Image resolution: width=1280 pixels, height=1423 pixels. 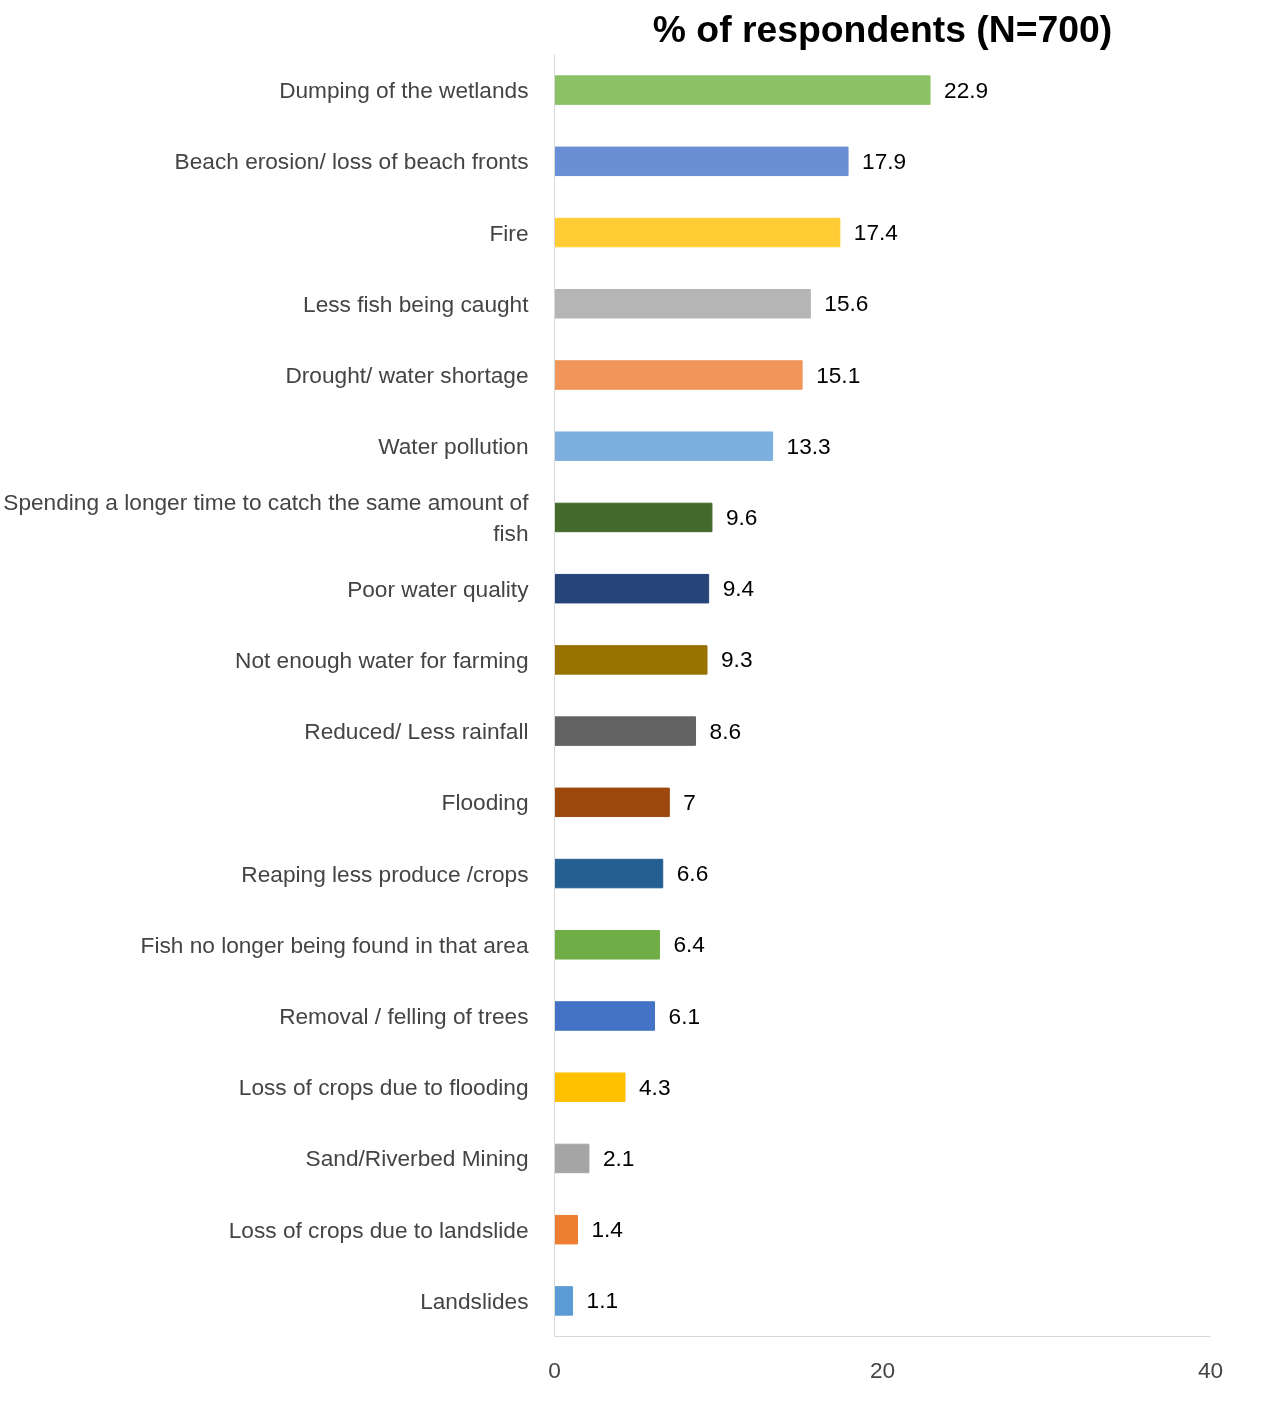 What do you see at coordinates (378, 1229) in the screenshot?
I see `y-tick-label: Loss of crops due to landslide` at bounding box center [378, 1229].